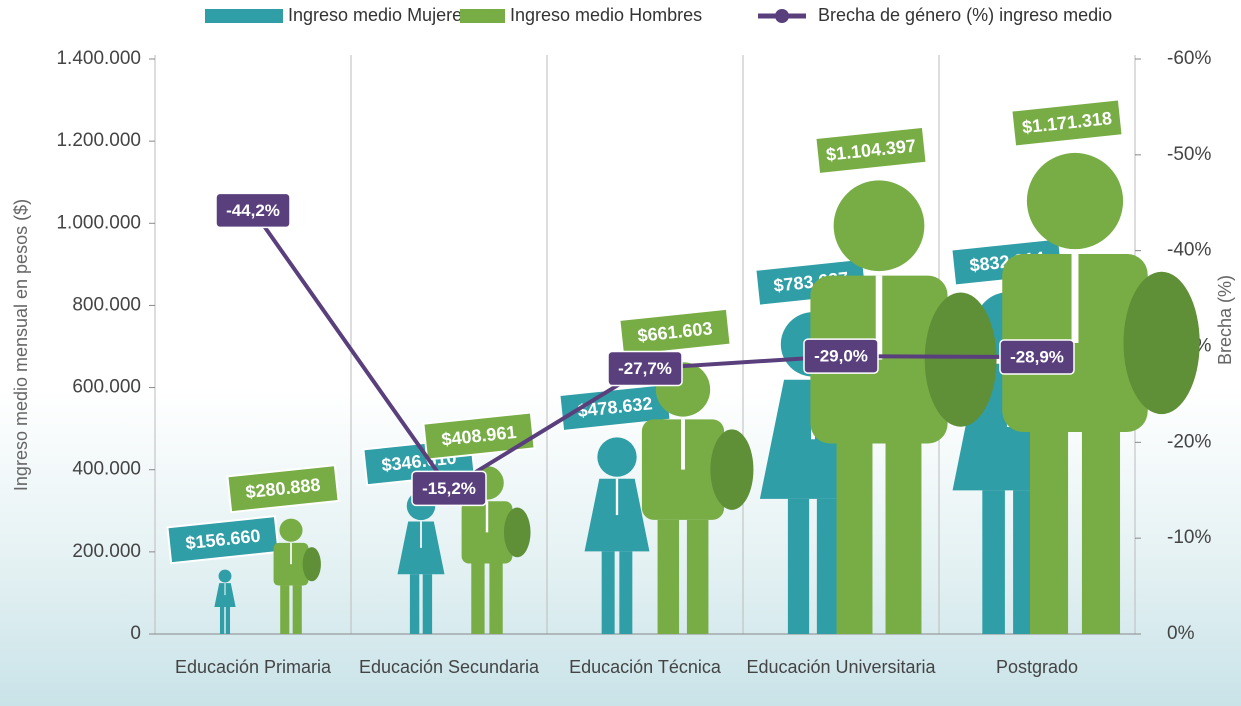 The width and height of the screenshot is (1241, 706). I want to click on data-label: -28,9%, so click(1037, 357).